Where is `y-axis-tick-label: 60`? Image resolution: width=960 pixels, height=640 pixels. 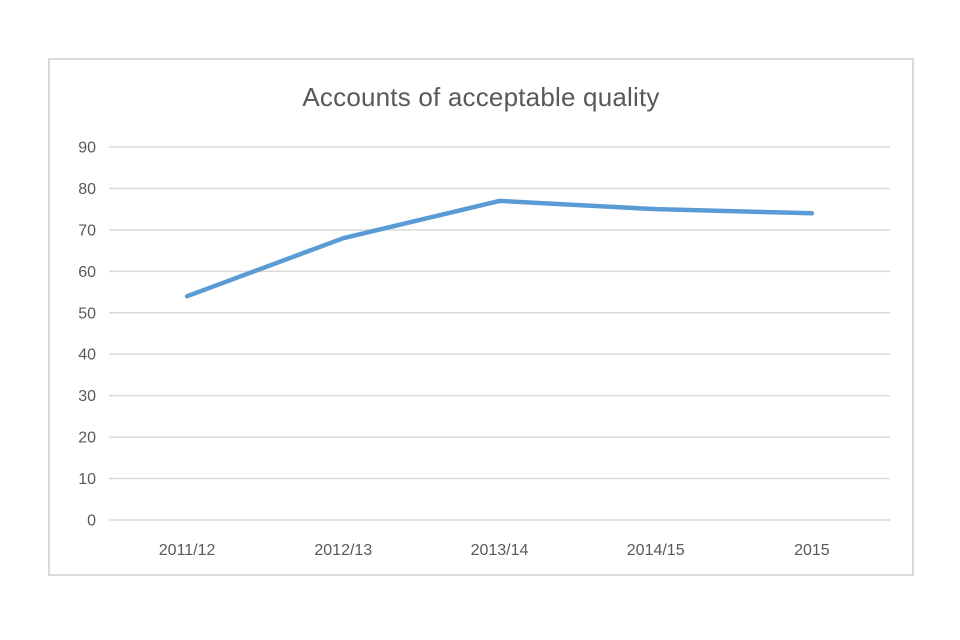
y-axis-tick-label: 60 is located at coordinates (87, 272).